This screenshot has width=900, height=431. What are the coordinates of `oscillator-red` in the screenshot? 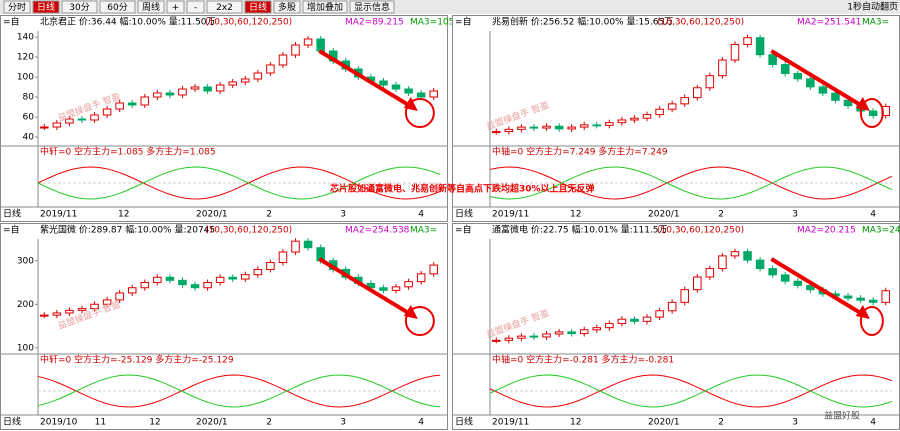 It's located at (239, 391).